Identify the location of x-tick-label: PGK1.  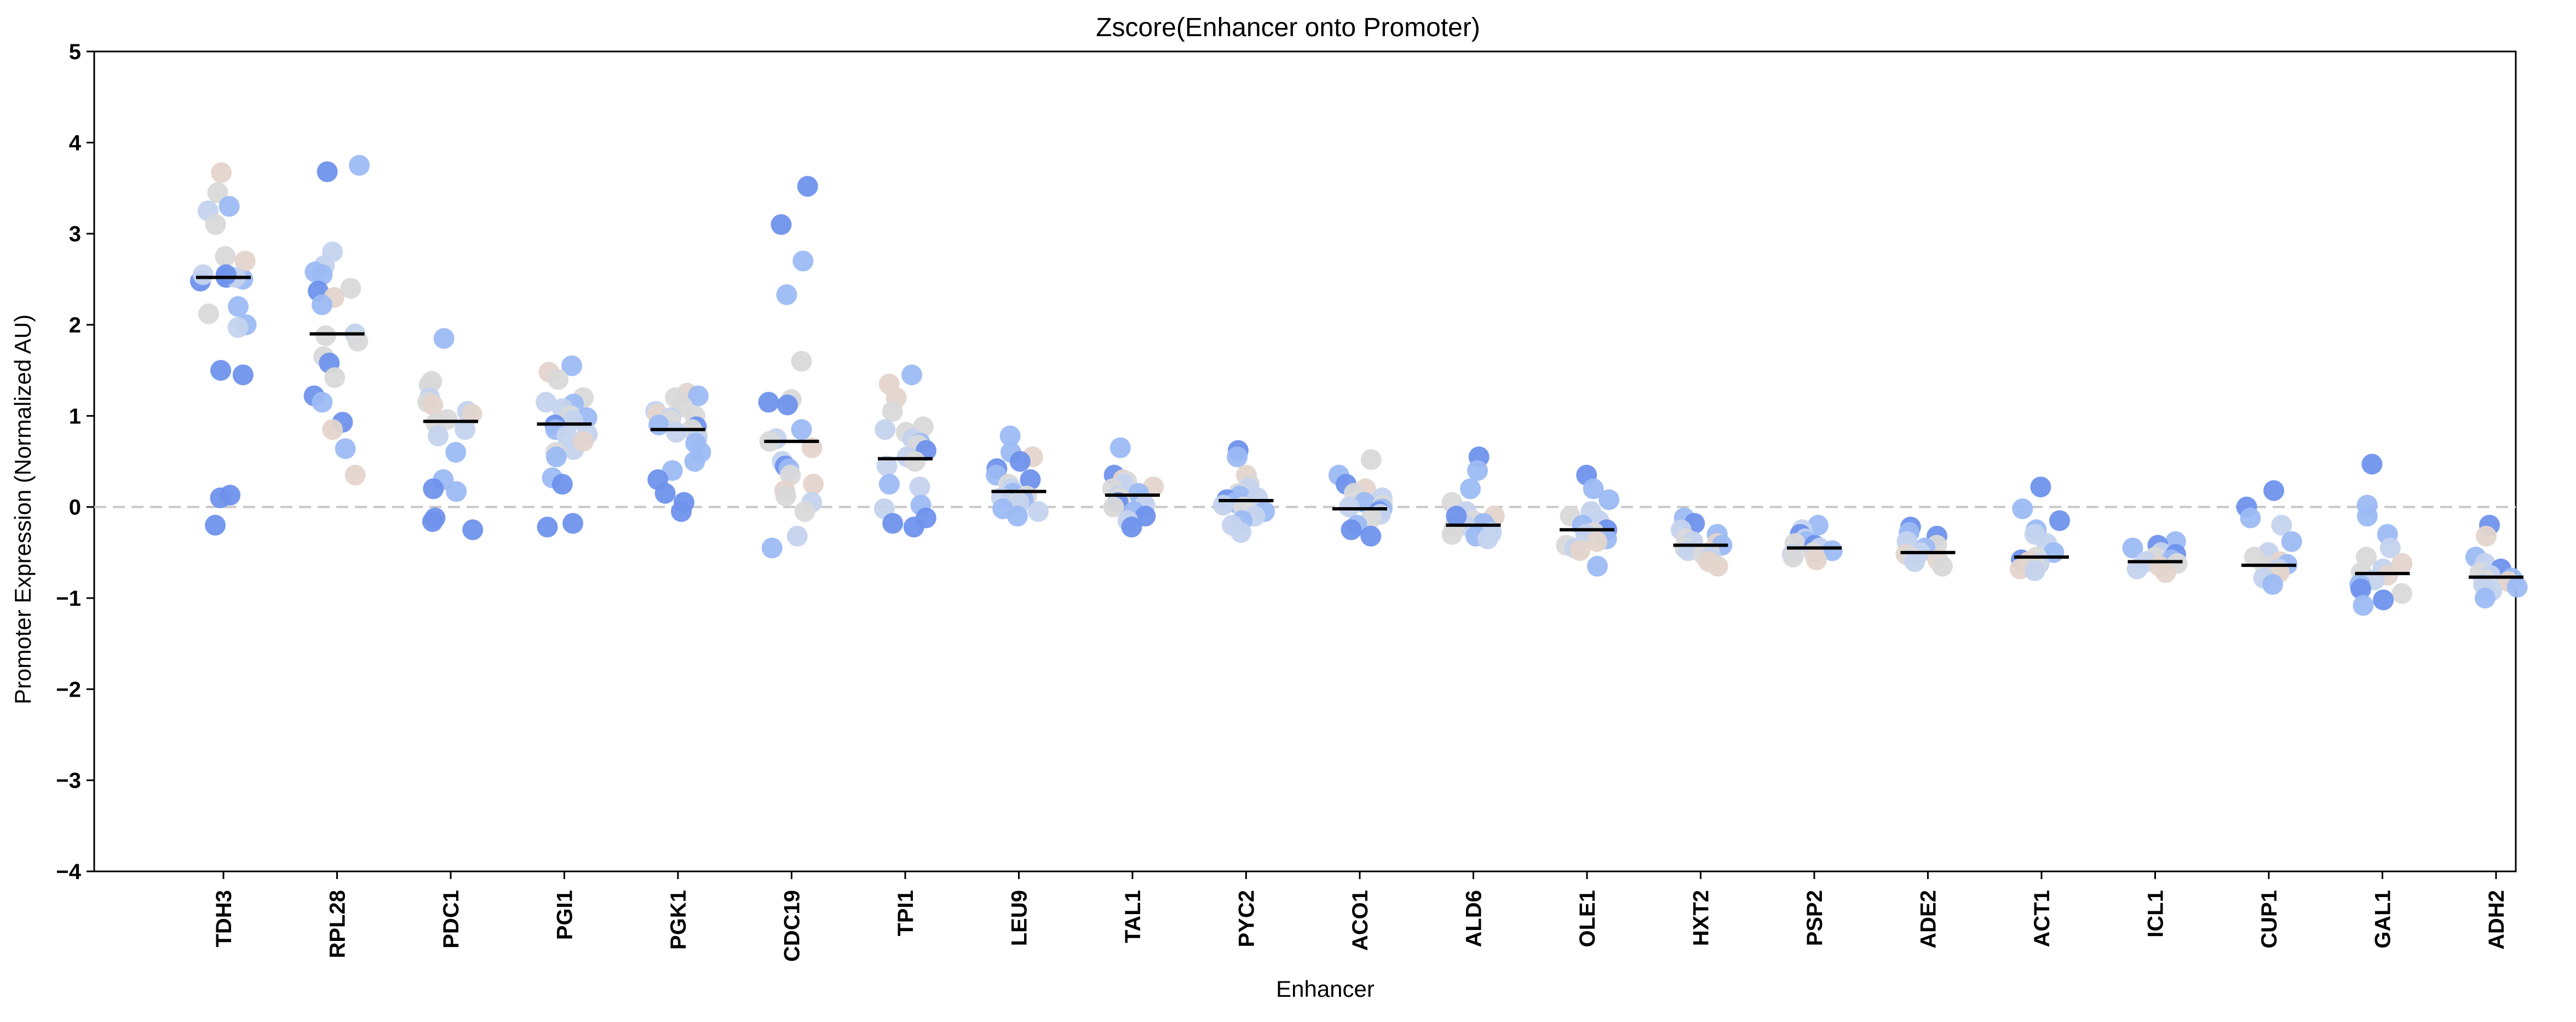
(679, 920).